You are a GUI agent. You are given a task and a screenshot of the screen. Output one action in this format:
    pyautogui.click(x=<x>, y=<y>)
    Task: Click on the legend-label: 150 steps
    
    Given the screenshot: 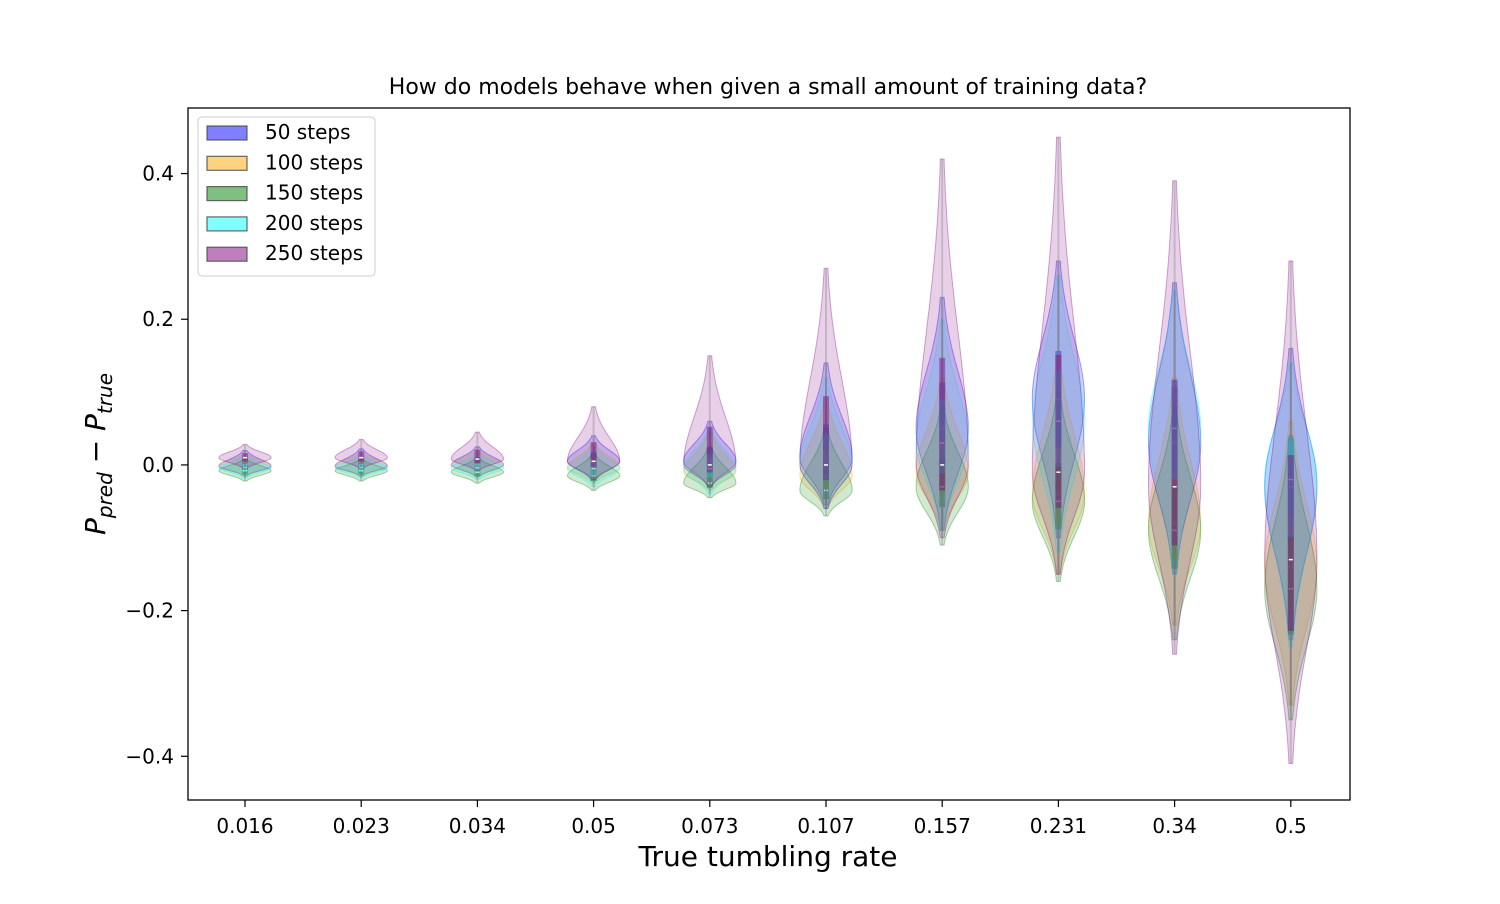 What is the action you would take?
    pyautogui.click(x=314, y=193)
    